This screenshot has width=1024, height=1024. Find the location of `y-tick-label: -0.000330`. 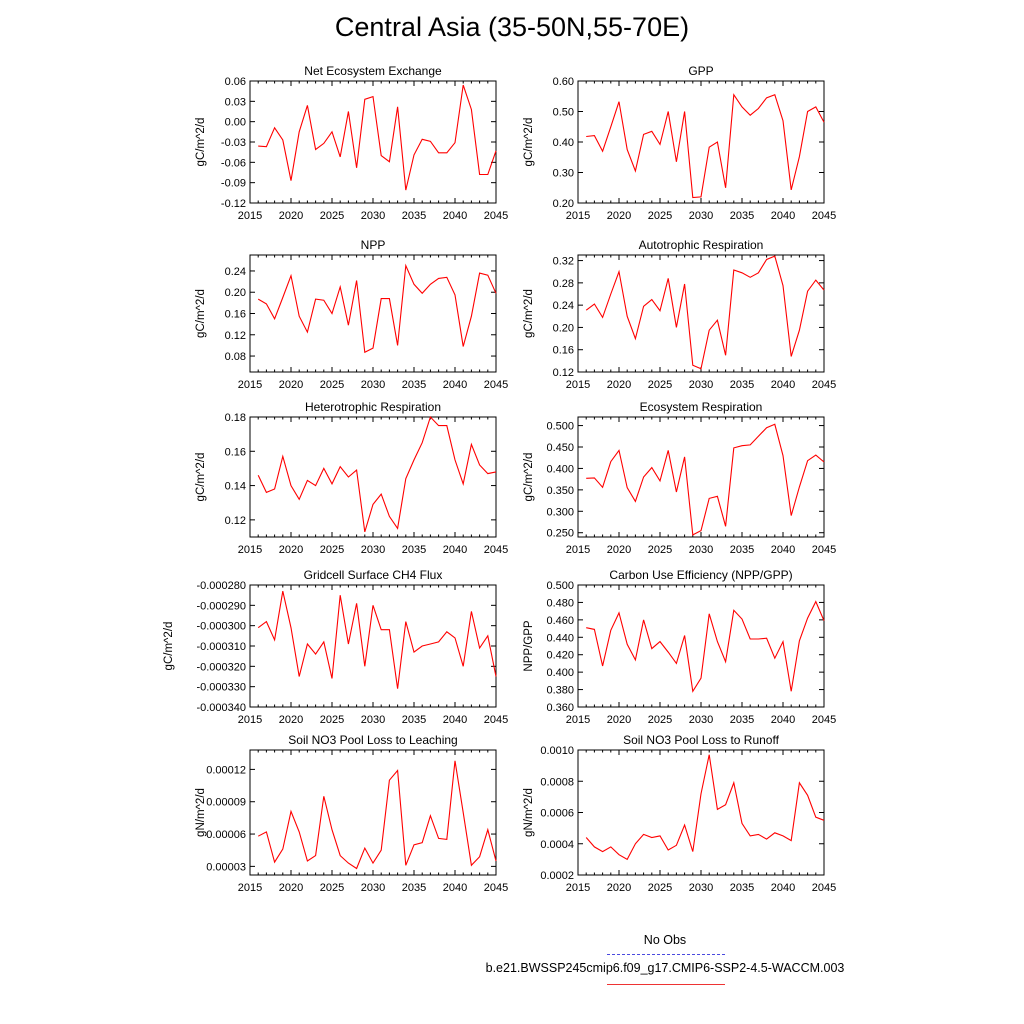

y-tick-label: -0.000330 is located at coordinates (221, 688).